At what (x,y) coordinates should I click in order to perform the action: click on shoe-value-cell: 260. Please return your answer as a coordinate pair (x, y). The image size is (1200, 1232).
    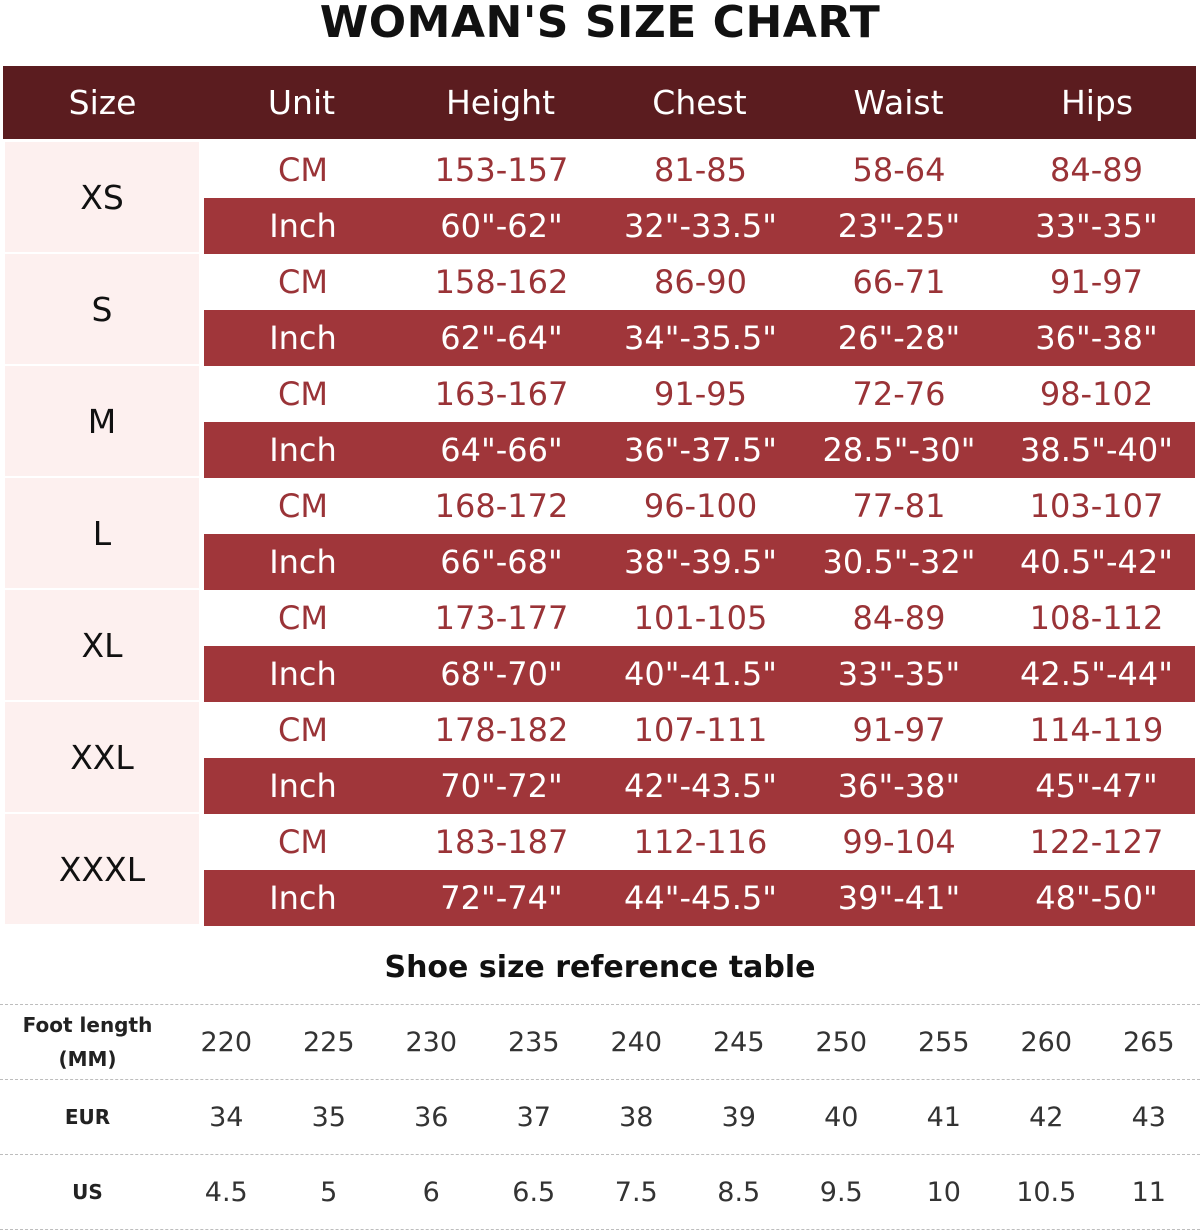
    Looking at the image, I should click on (1046, 1042).